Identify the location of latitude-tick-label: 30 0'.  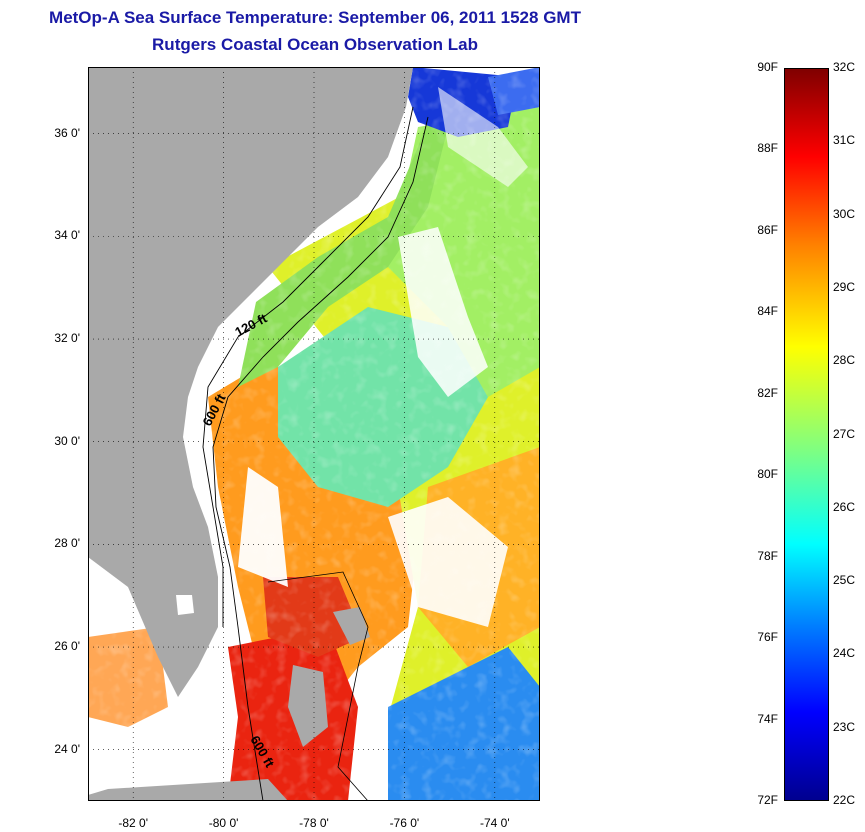
(67, 440).